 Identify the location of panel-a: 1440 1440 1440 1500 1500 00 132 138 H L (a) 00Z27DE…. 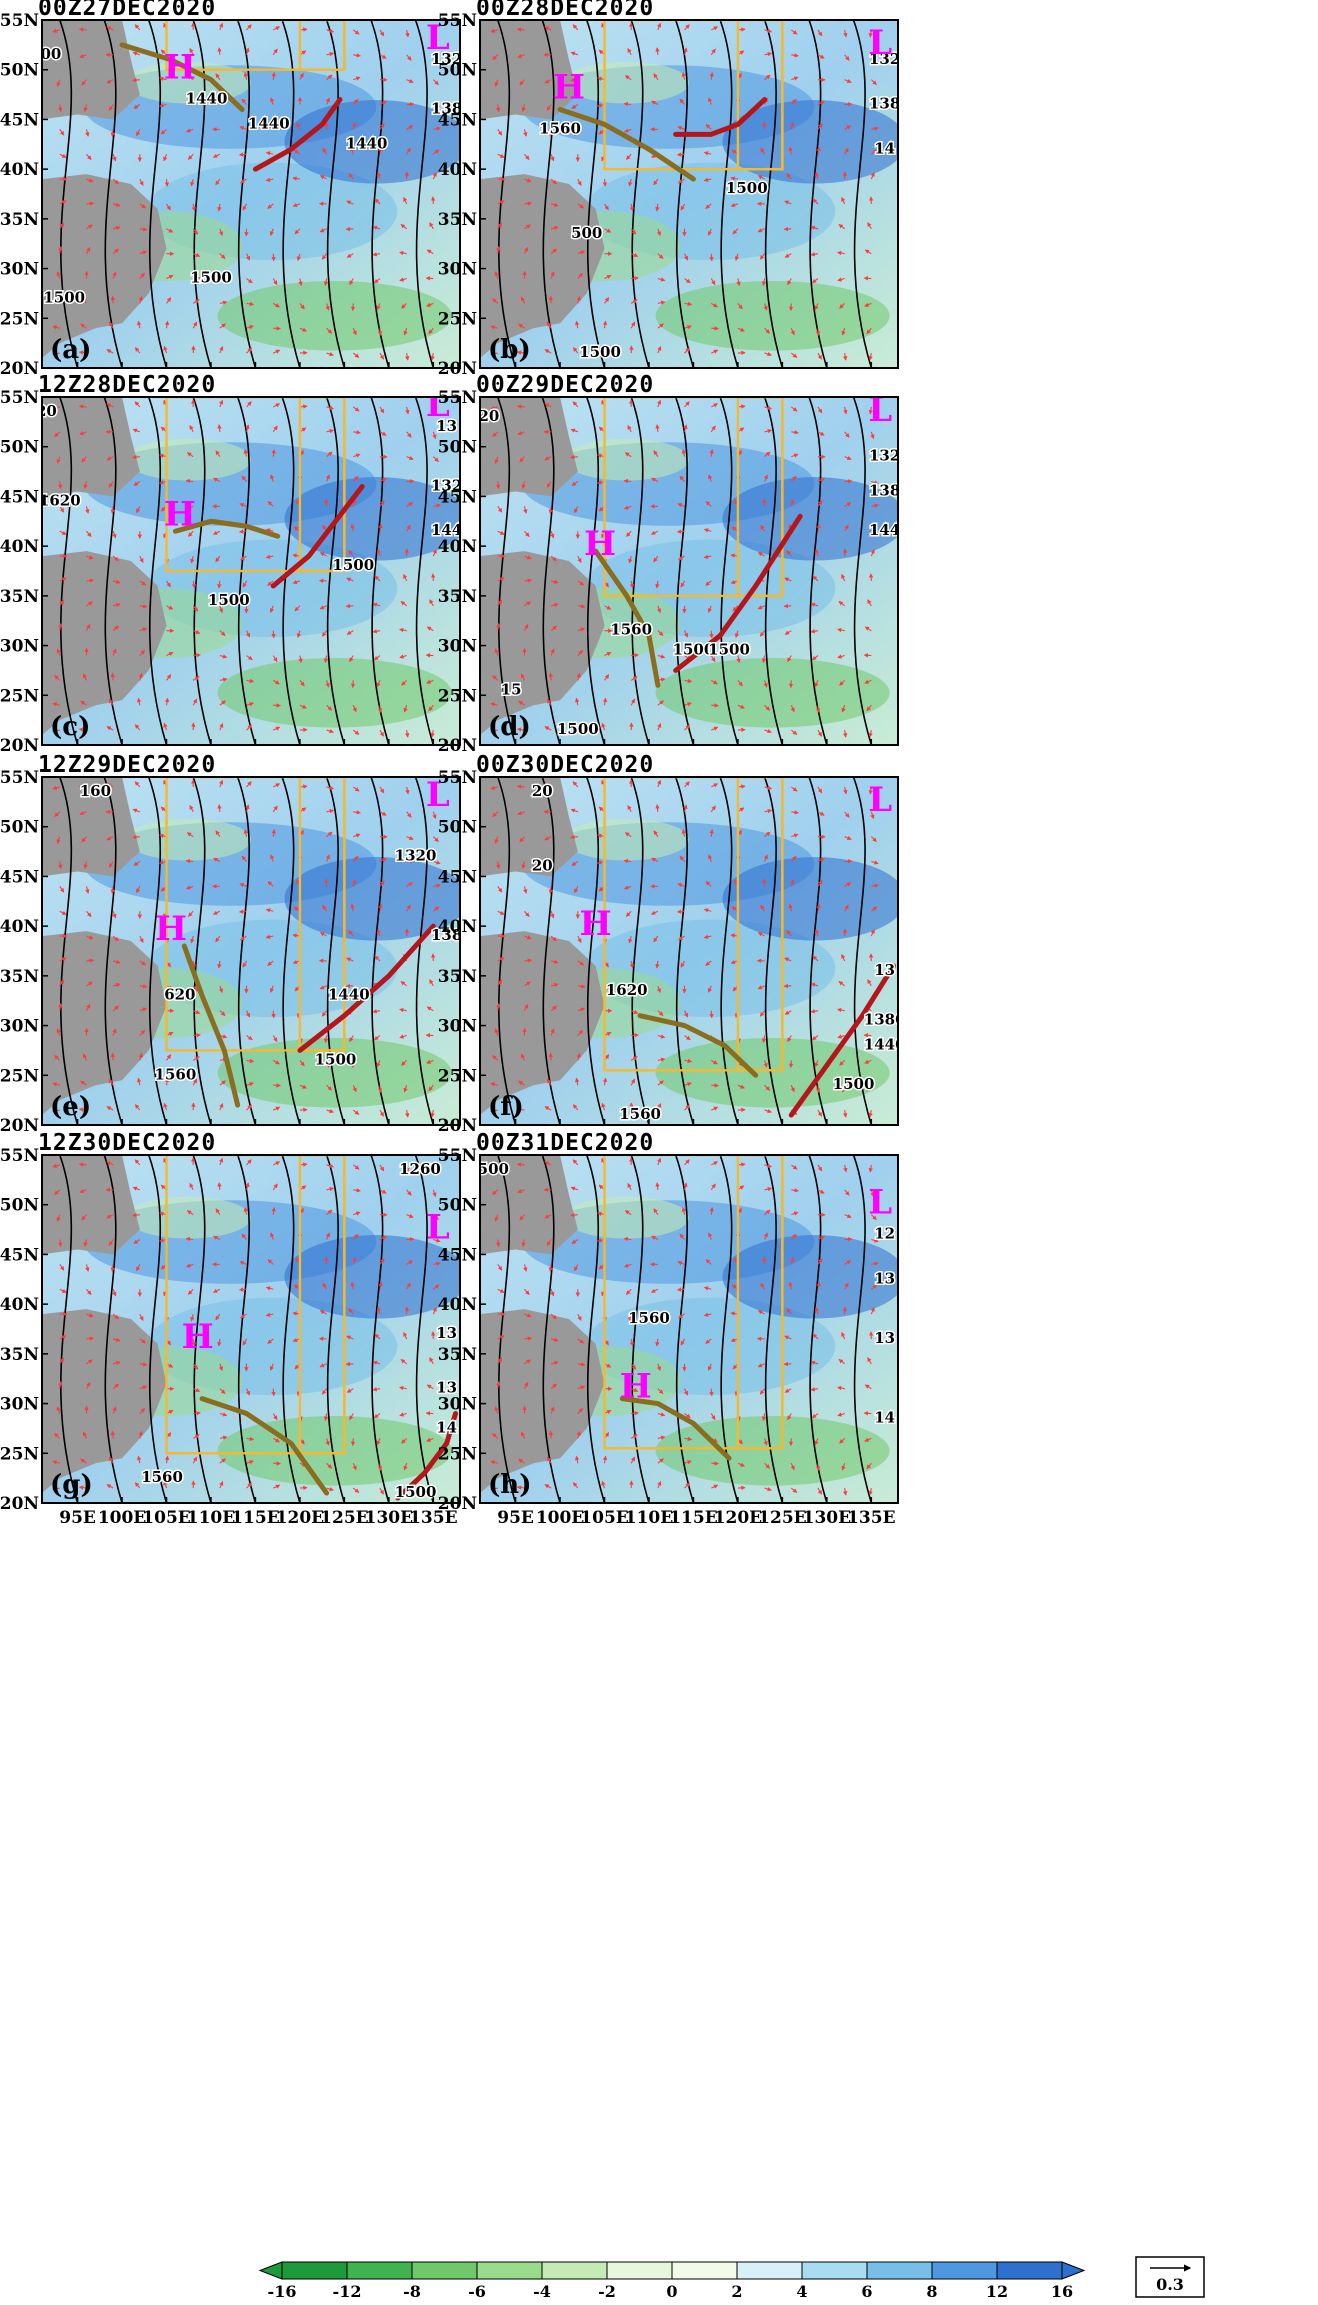
(230, 189).